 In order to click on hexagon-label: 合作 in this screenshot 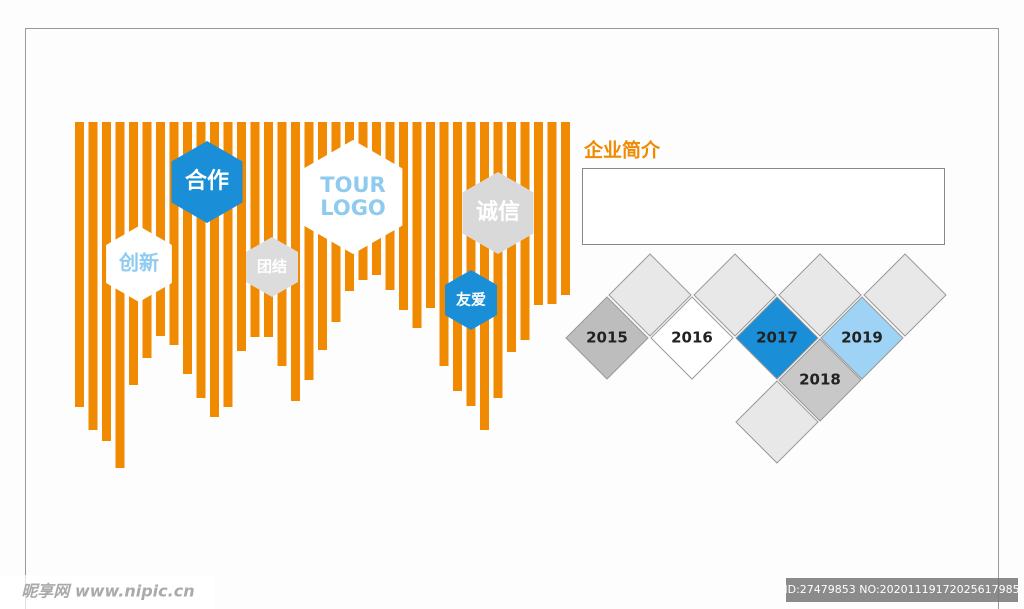, I will do `click(207, 181)`.